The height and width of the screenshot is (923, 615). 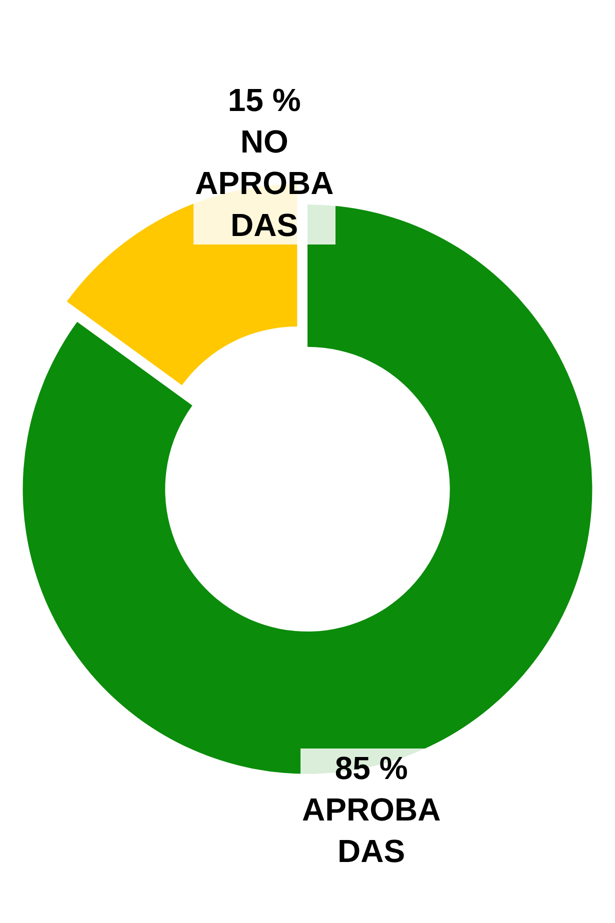 What do you see at coordinates (264, 100) in the screenshot?
I see `data-label: 15 %` at bounding box center [264, 100].